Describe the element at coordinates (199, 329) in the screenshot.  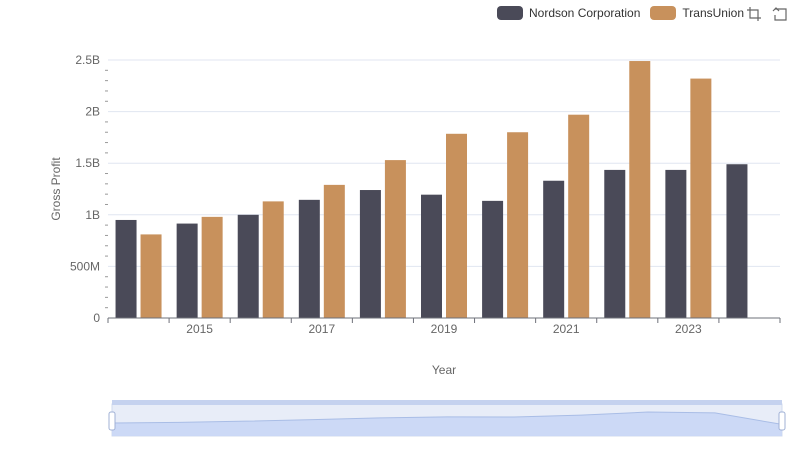
I see `x-tick-label: 2015` at that location.